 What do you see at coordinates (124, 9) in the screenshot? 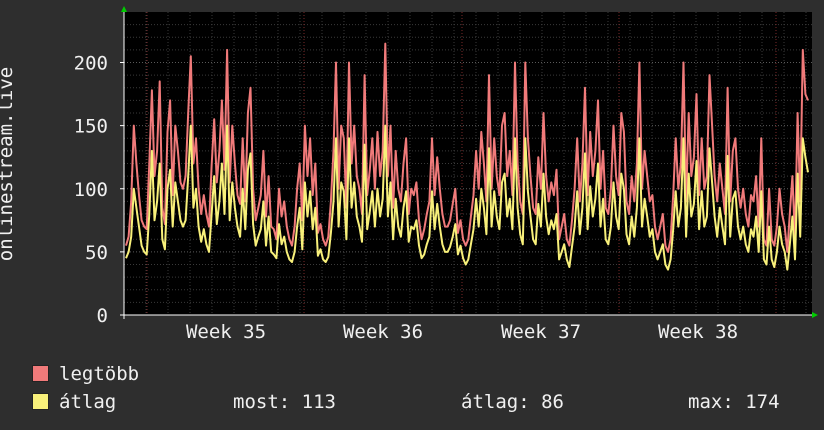
I see `y-axis-arrow-icon` at bounding box center [124, 9].